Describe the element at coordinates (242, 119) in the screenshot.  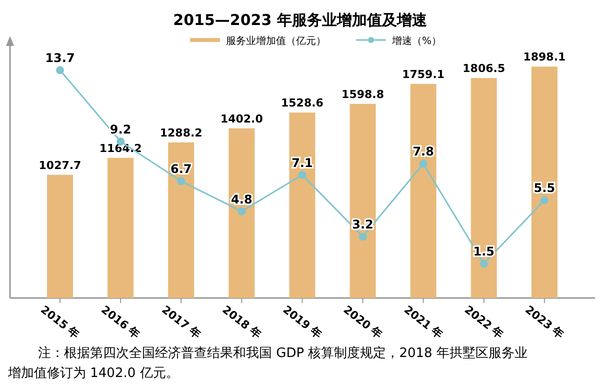
I see `data-label: 1402.0` at that location.